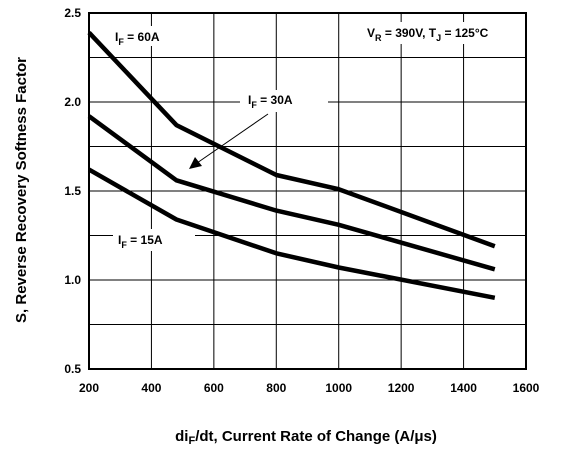 This screenshot has width=572, height=453. Describe the element at coordinates (338, 388) in the screenshot. I see `x-tick-label: 1000` at that location.